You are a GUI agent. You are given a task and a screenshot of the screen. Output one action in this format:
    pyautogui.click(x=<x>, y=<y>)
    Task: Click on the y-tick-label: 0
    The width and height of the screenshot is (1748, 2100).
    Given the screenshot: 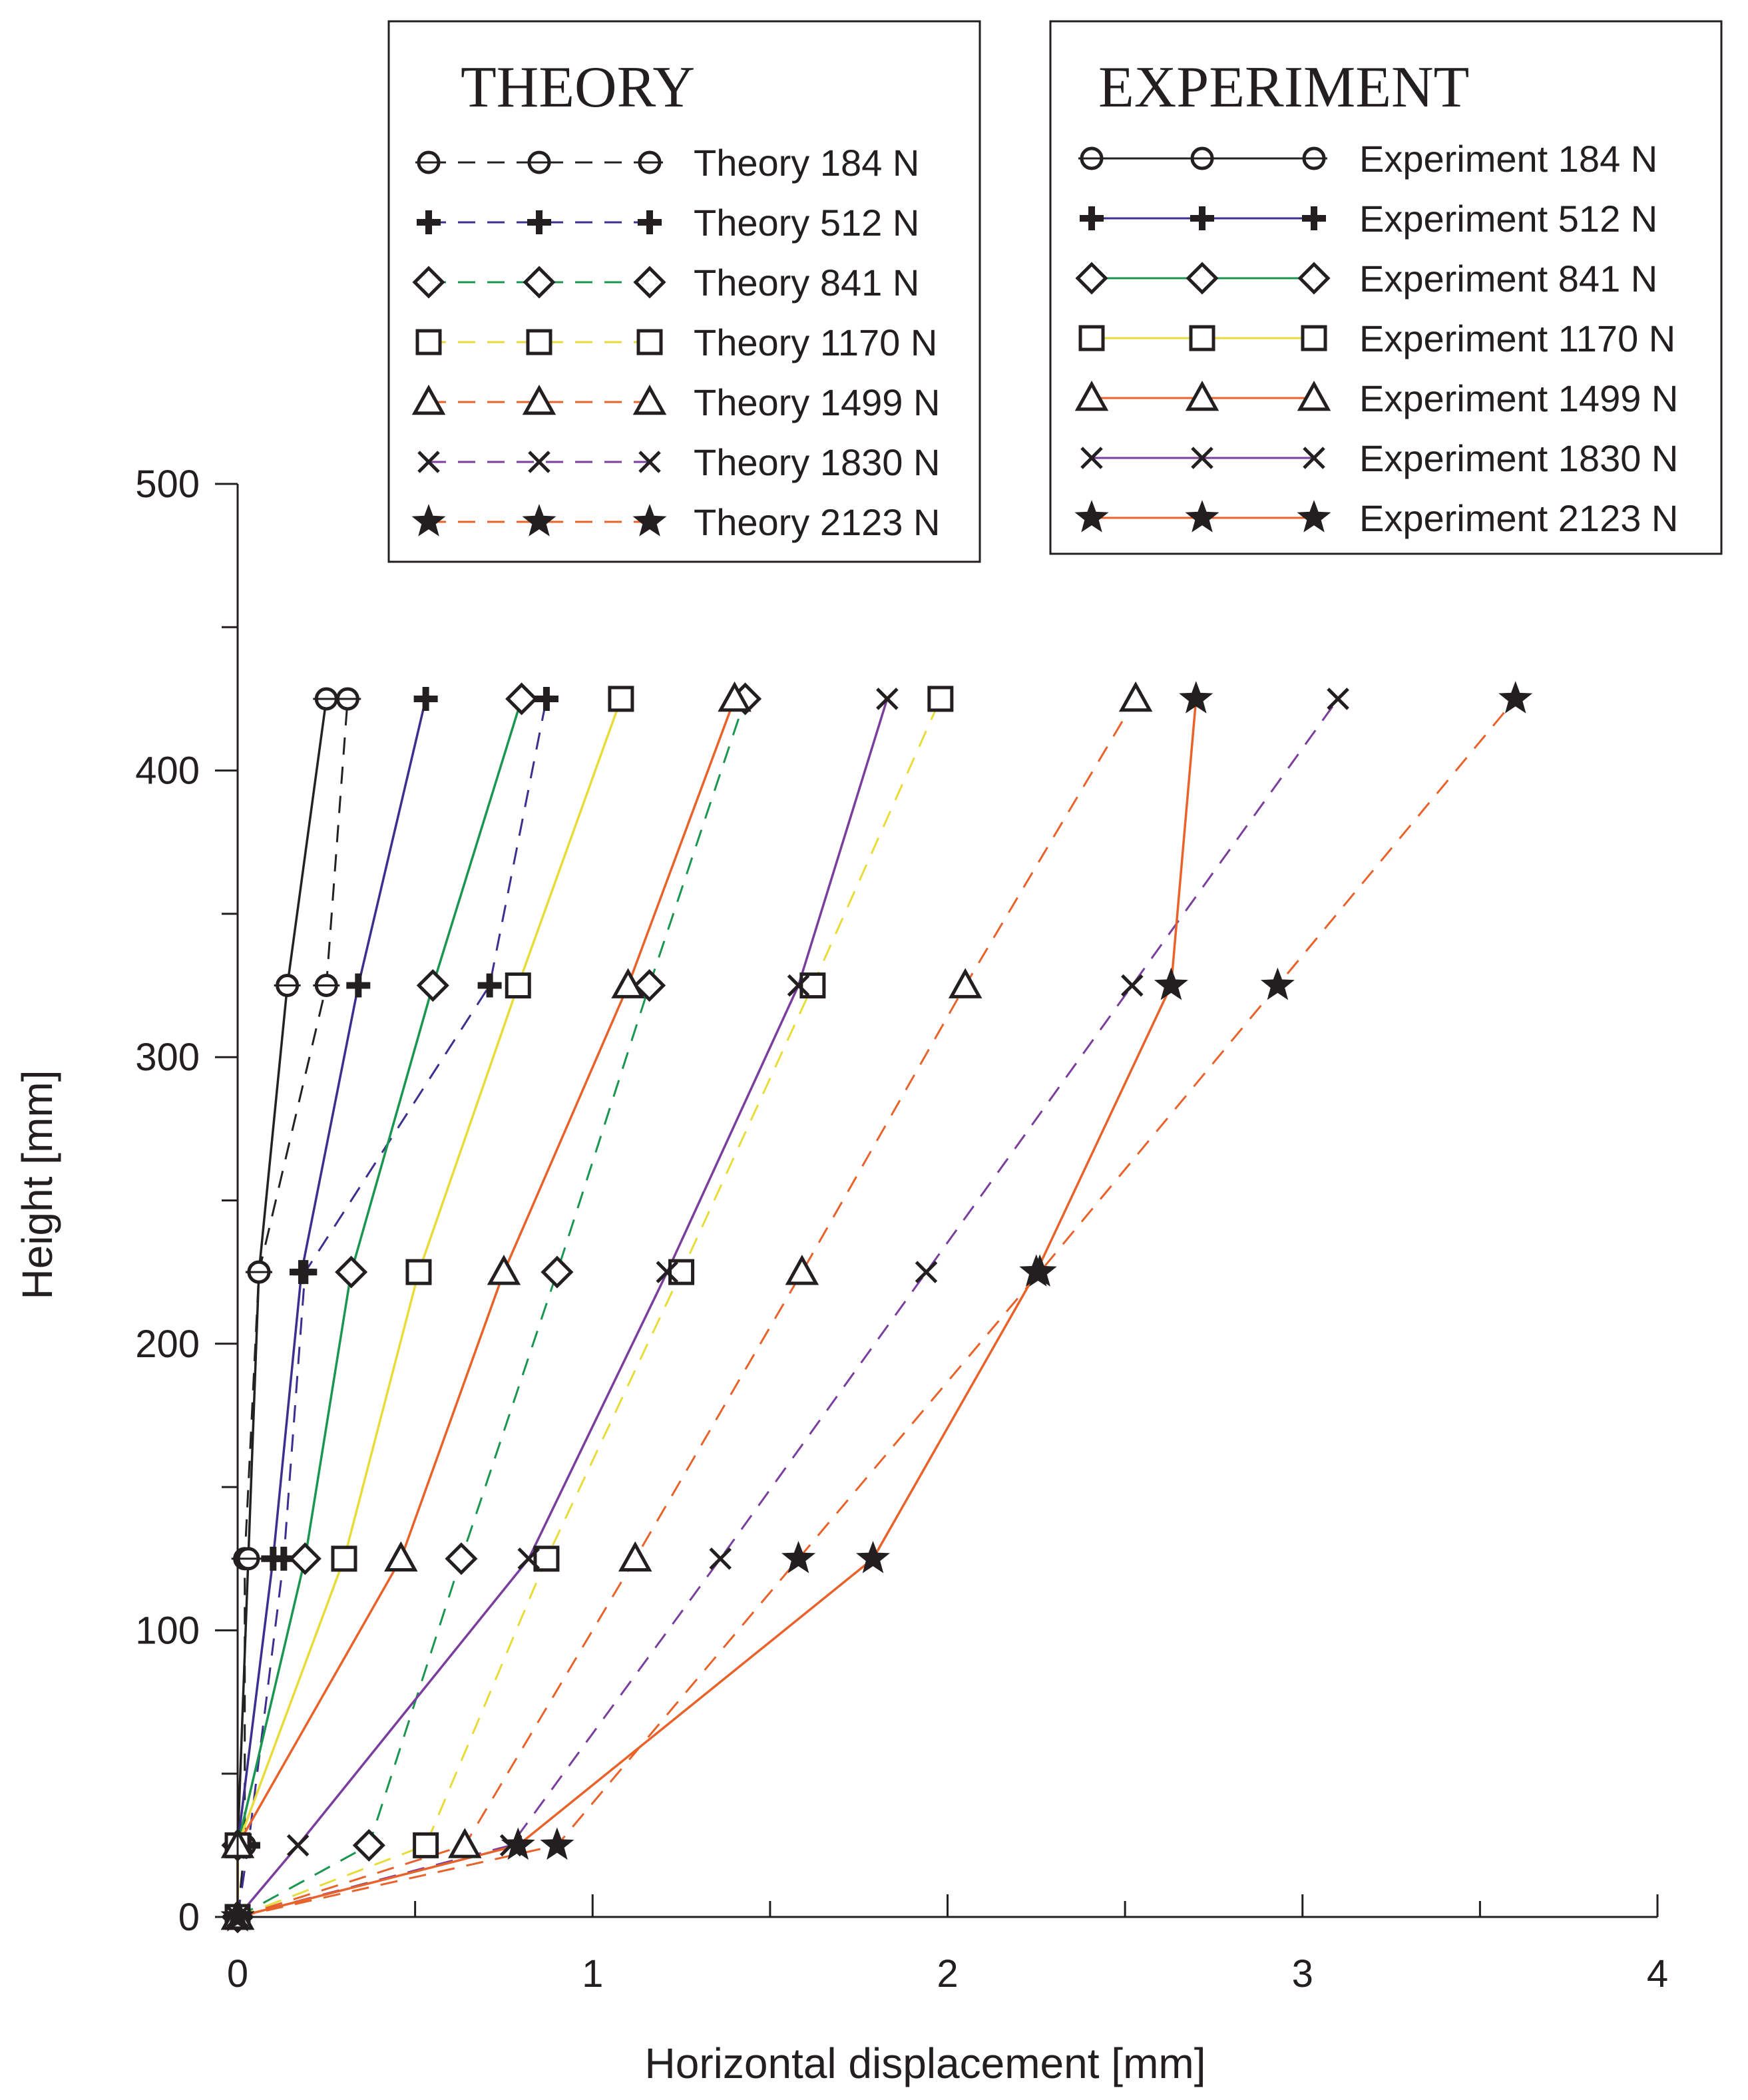 What is the action you would take?
    pyautogui.click(x=189, y=1917)
    